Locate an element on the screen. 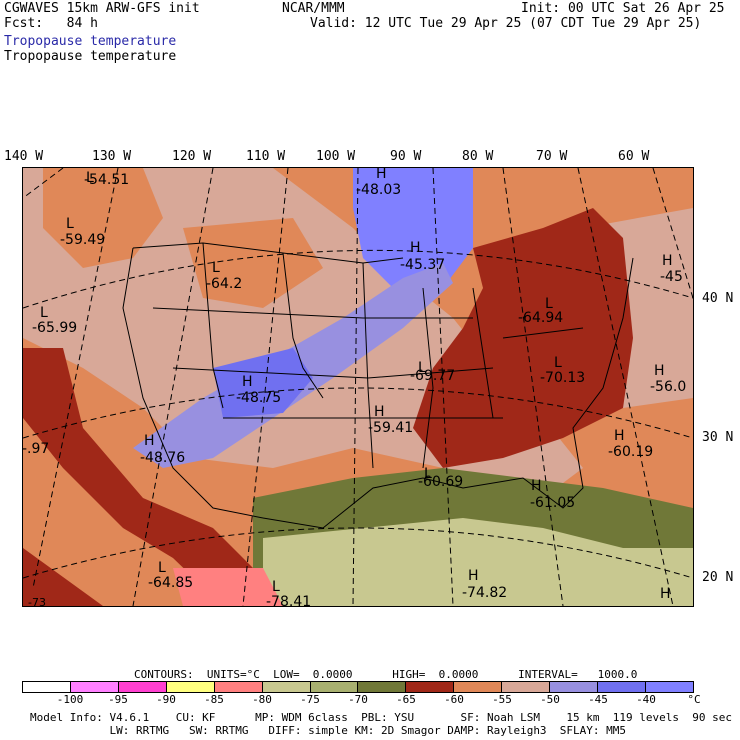 The image size is (740, 740). colorbar-tick-label: -60 is located at coordinates (454, 699).